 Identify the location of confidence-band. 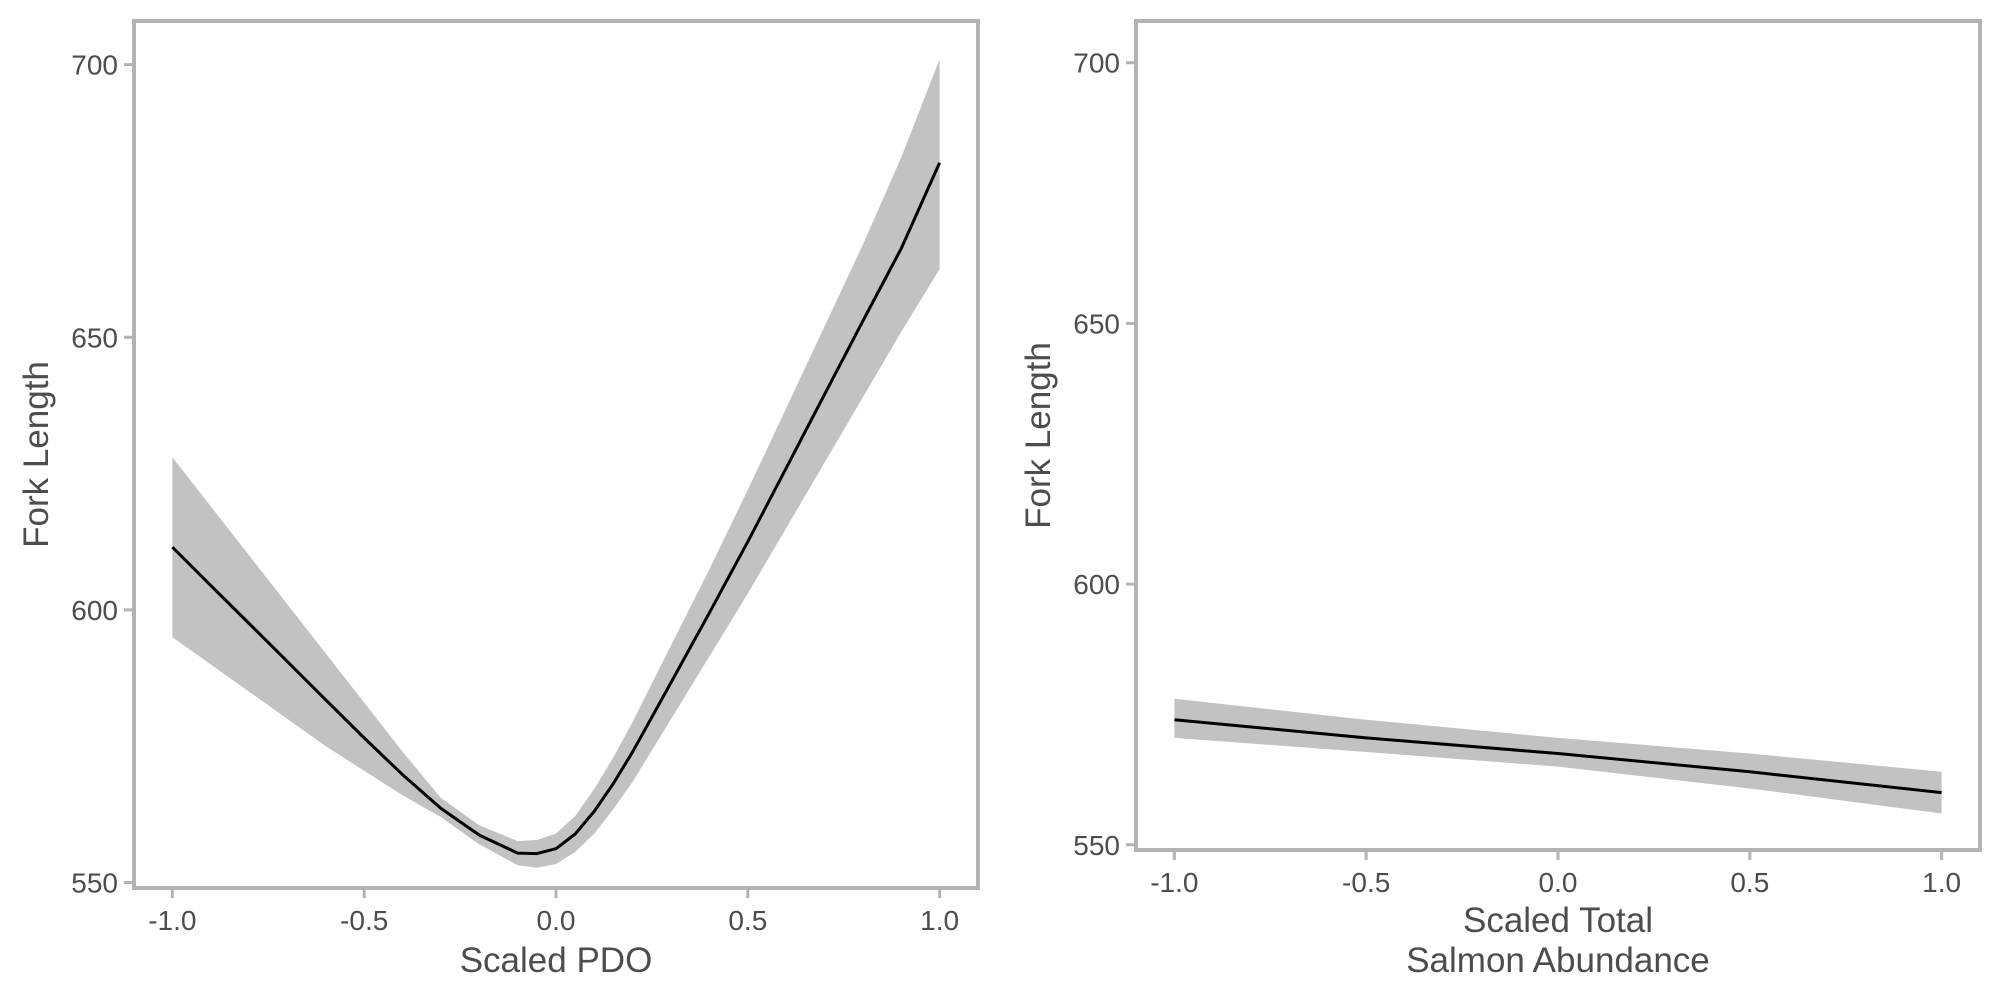
(1558, 756).